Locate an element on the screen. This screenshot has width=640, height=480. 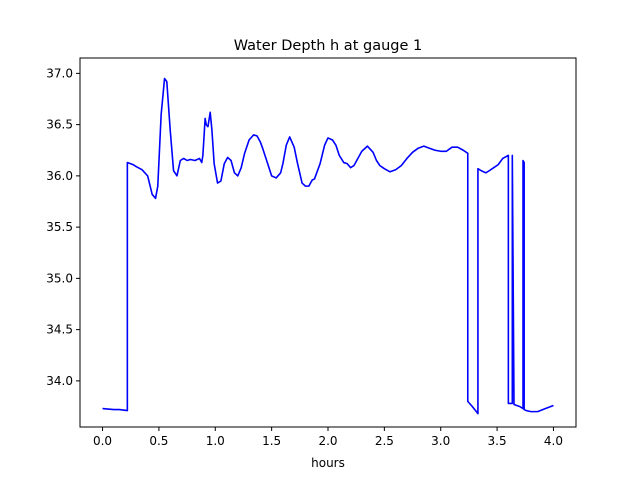
x-tick-label: 1.5 is located at coordinates (271, 441).